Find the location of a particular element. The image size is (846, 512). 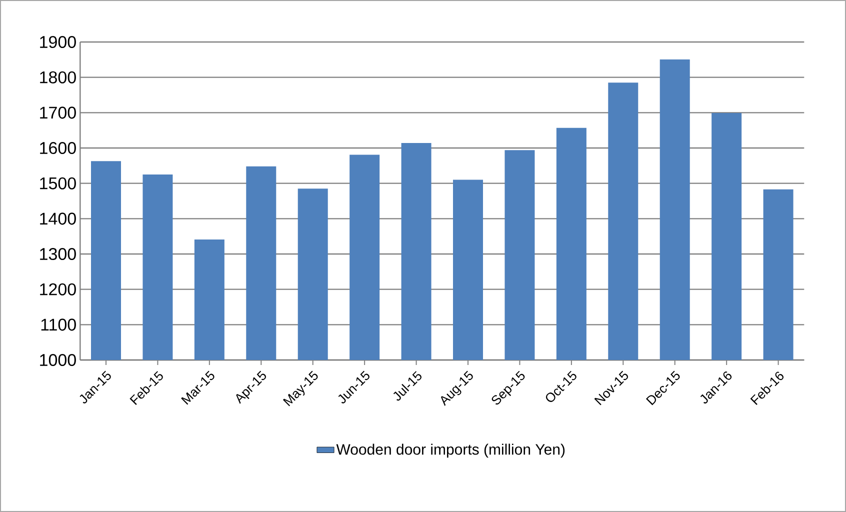

y-tick-label: 1500 is located at coordinates (58, 183).